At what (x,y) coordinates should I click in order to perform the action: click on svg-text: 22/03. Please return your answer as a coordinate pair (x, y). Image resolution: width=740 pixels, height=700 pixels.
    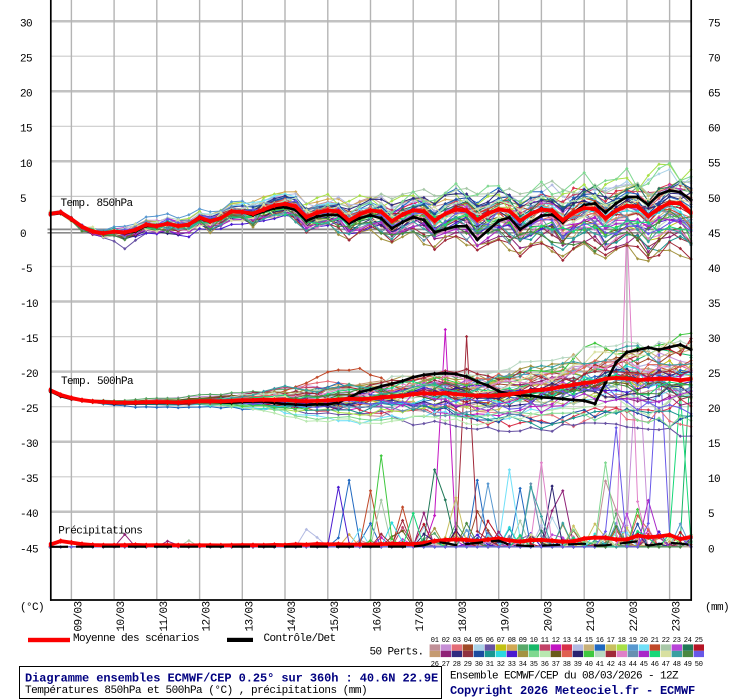
    Looking at the image, I should click on (635, 617).